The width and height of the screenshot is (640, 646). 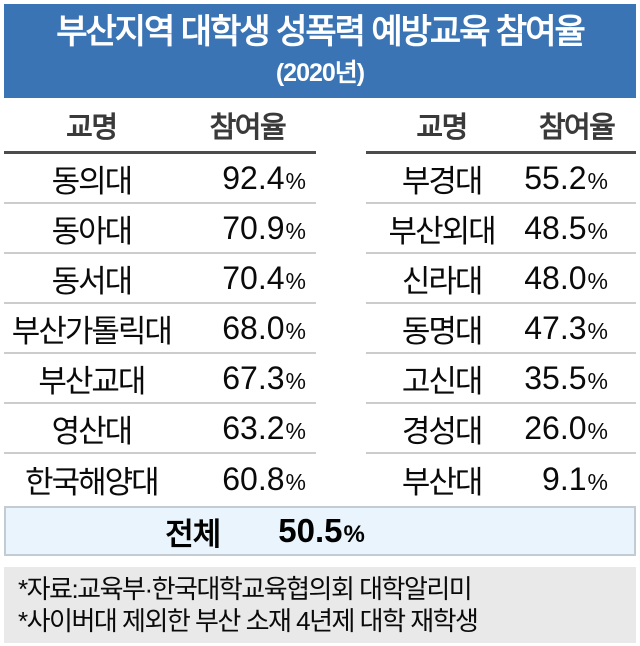 I want to click on rate-number: 70.9, so click(x=253, y=227).